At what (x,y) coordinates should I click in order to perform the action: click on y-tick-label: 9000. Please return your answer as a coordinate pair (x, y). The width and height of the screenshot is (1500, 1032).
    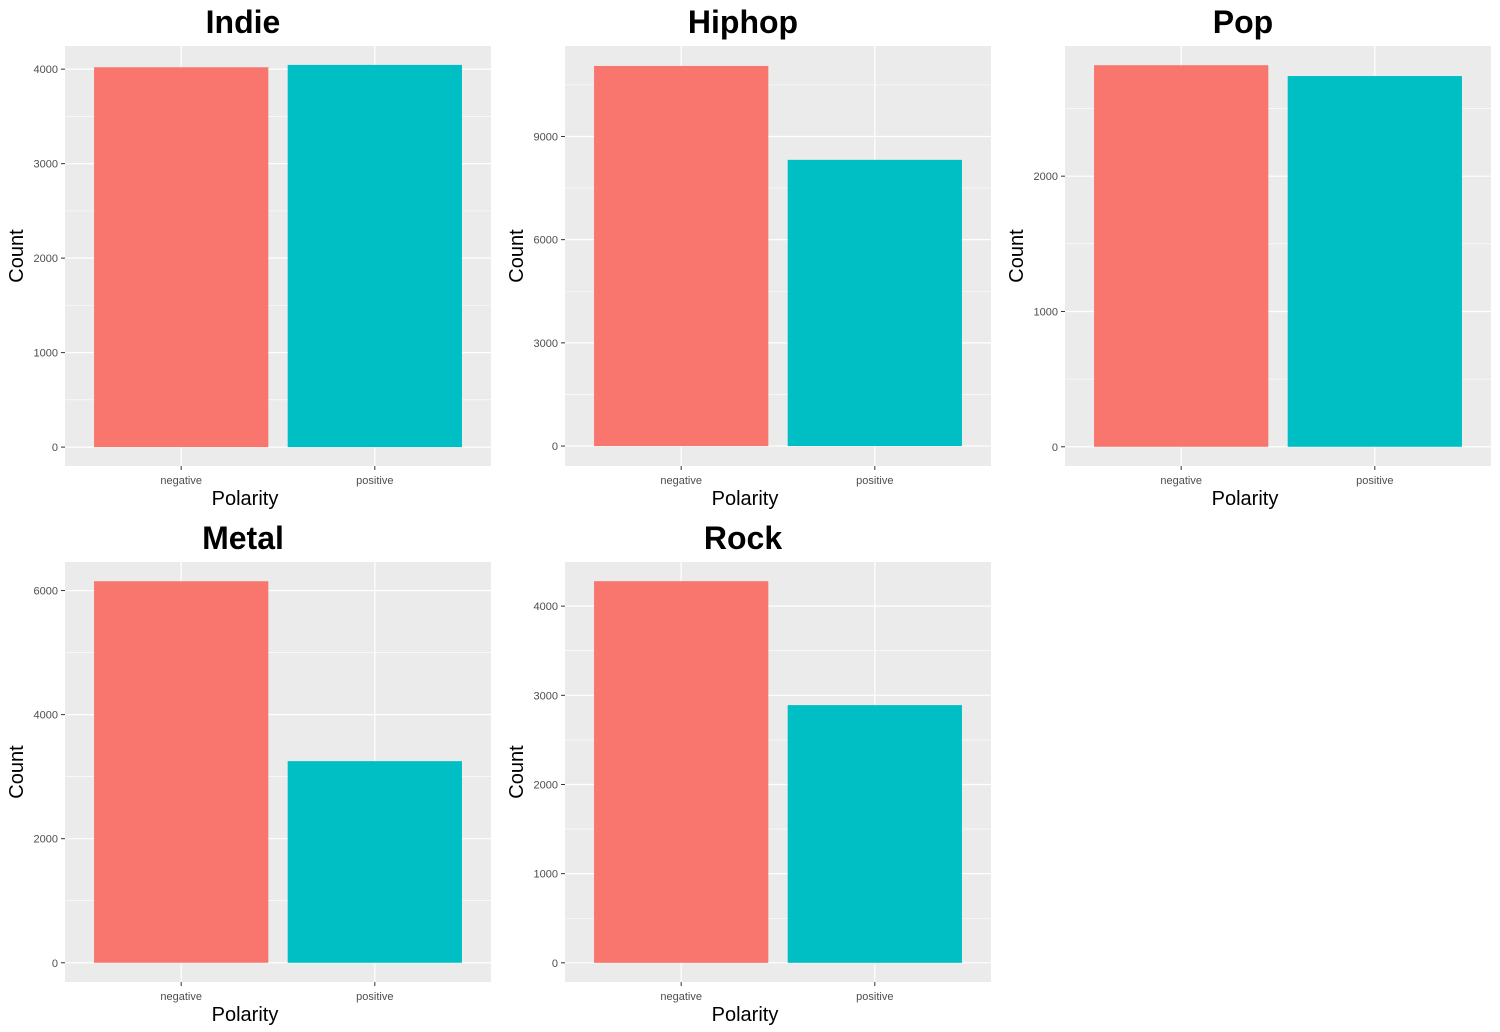
    Looking at the image, I should click on (546, 137).